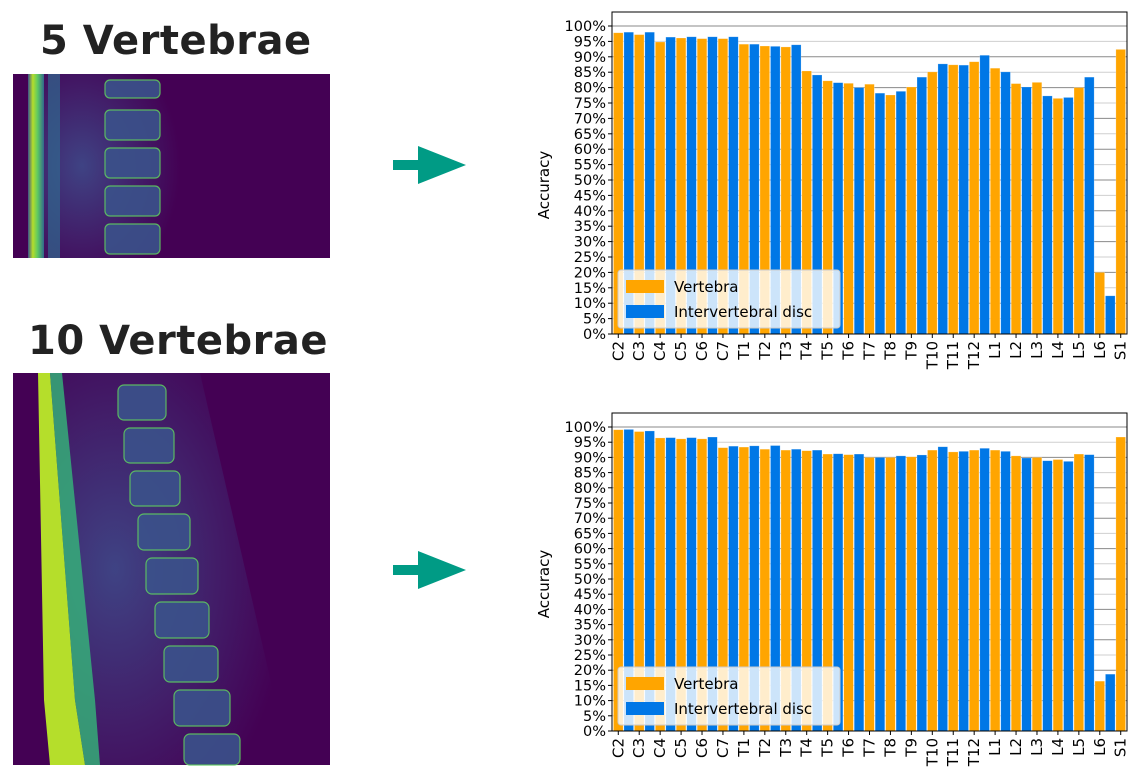  What do you see at coordinates (1121, 350) in the screenshot?
I see `x-tick-label: S1` at bounding box center [1121, 350].